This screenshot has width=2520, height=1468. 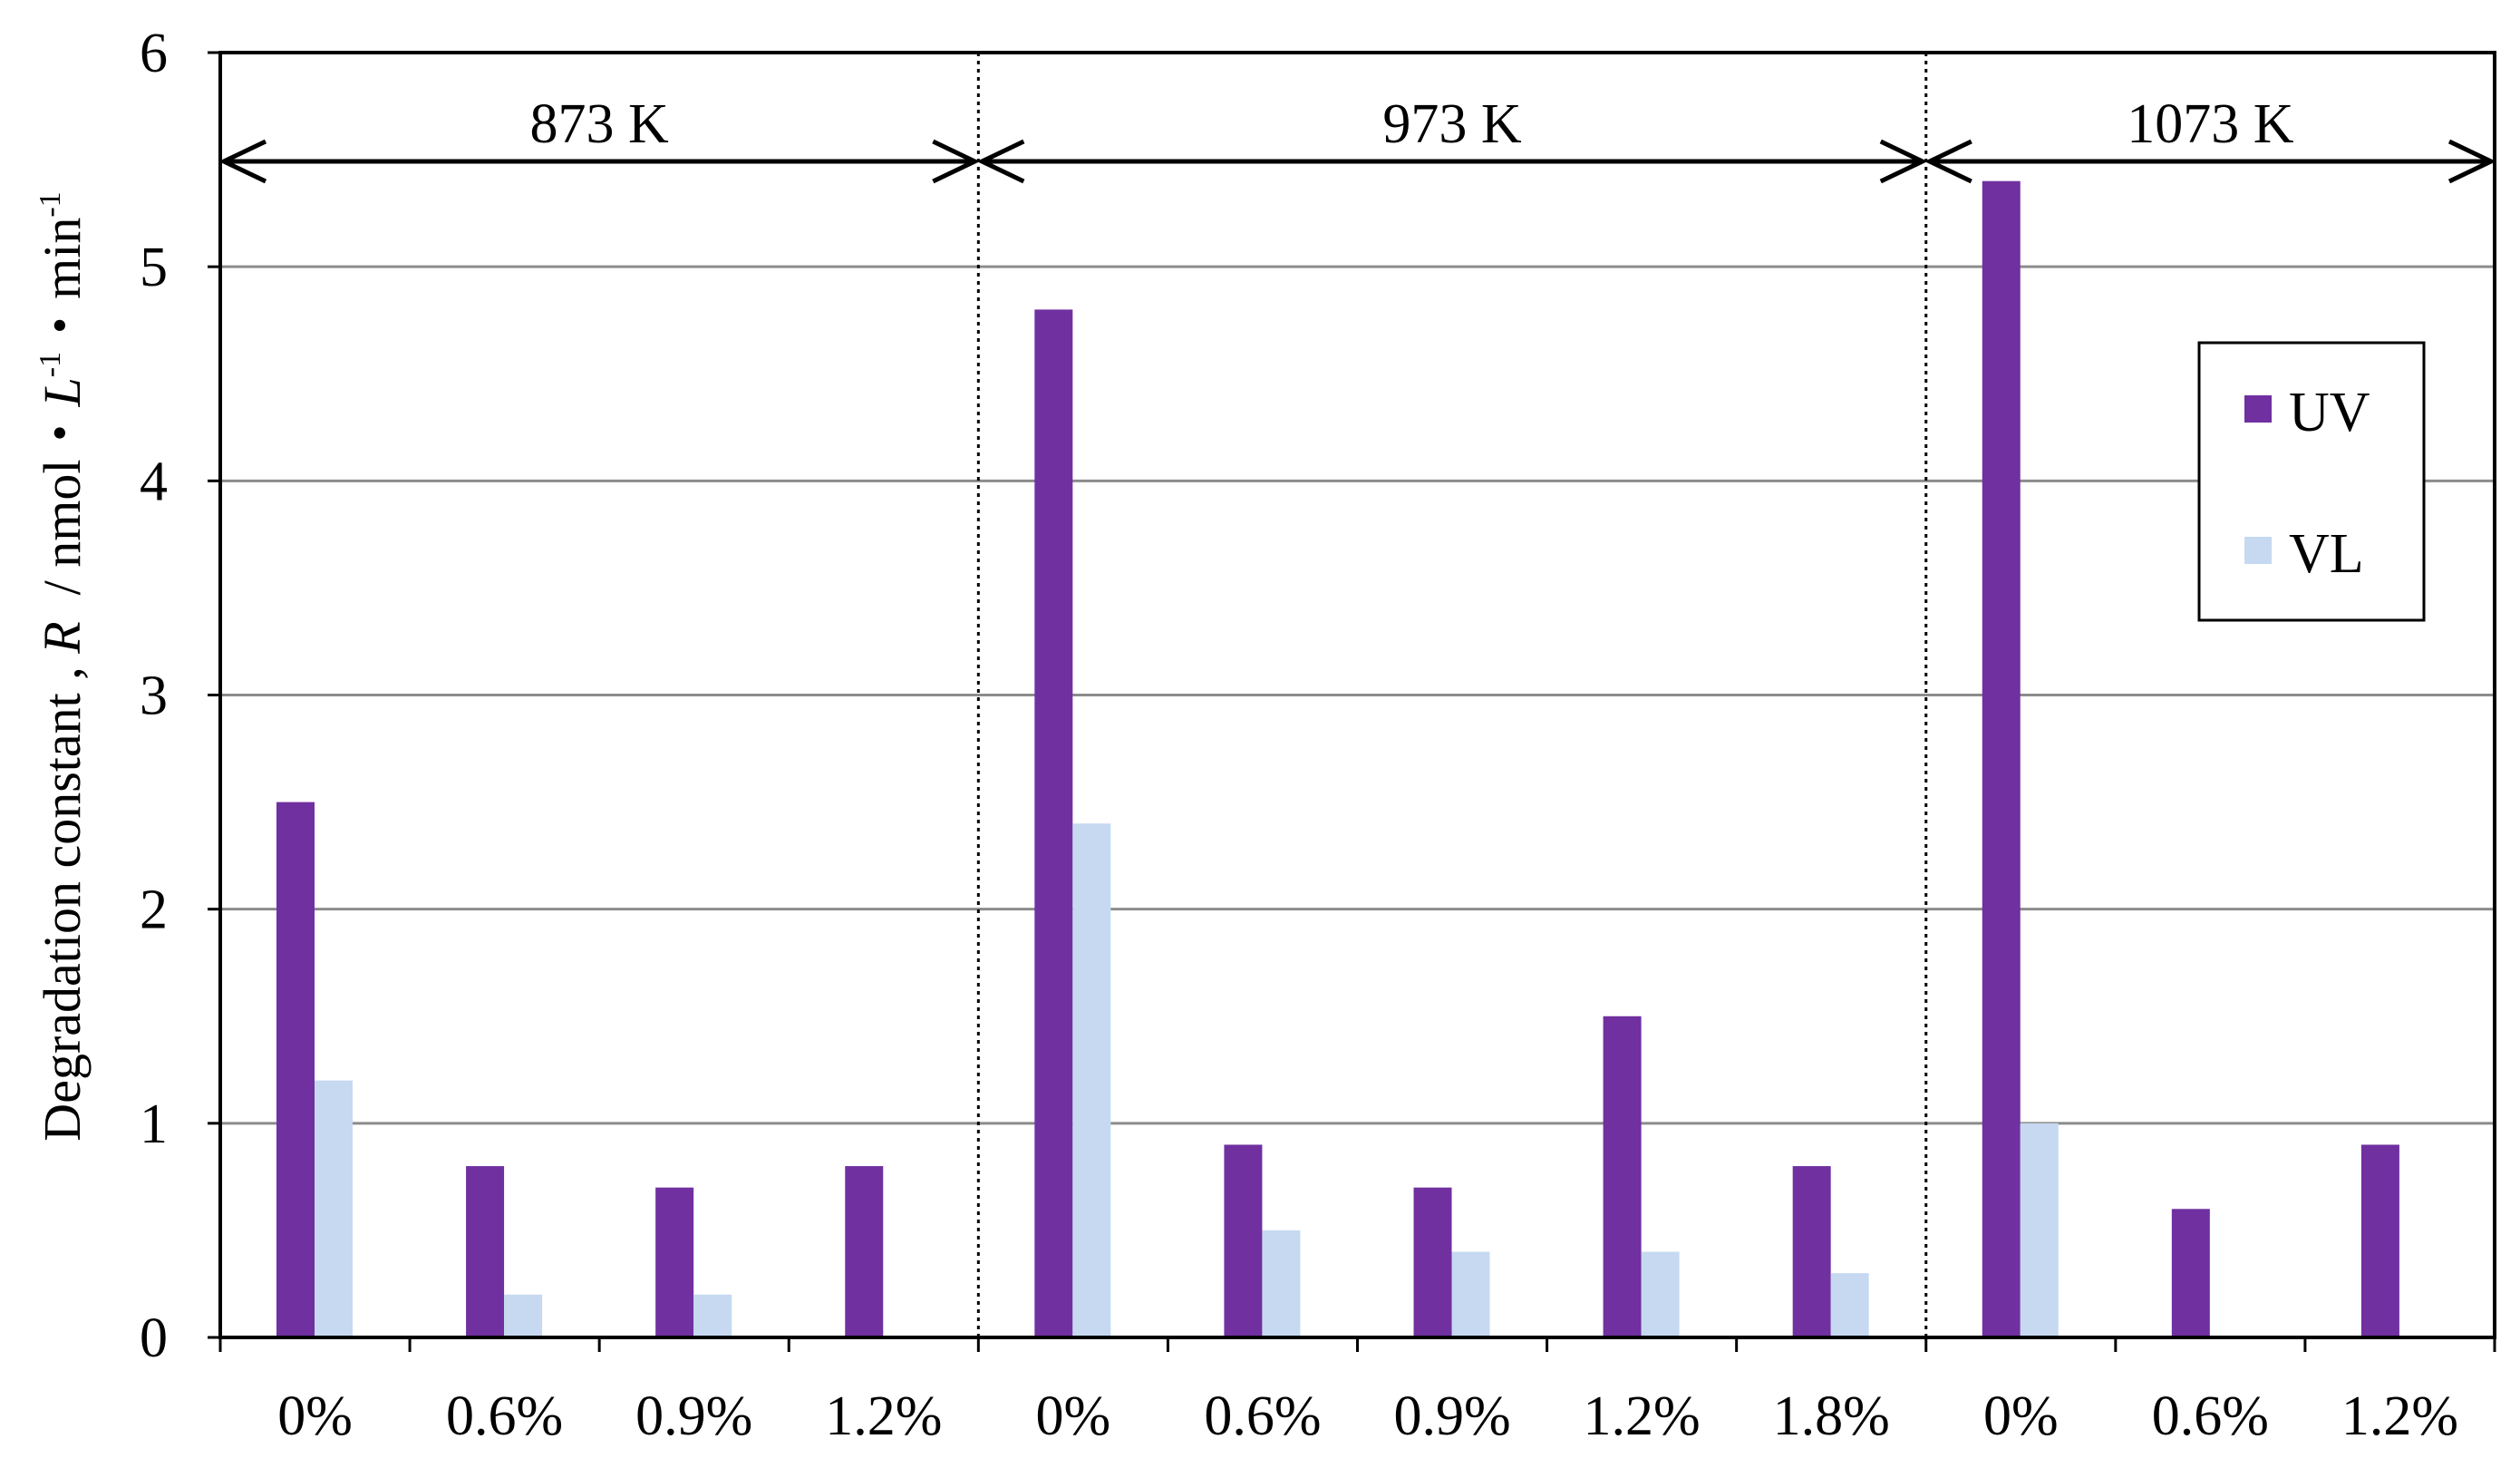 I want to click on x-tick-label: 1.8%, so click(x=1831, y=1416).